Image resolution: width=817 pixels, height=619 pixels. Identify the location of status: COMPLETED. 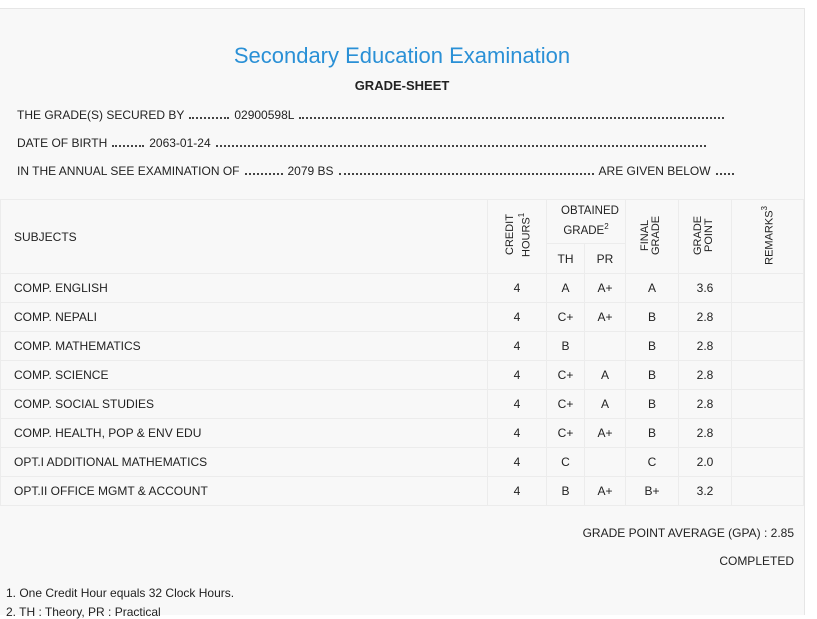
(756, 561).